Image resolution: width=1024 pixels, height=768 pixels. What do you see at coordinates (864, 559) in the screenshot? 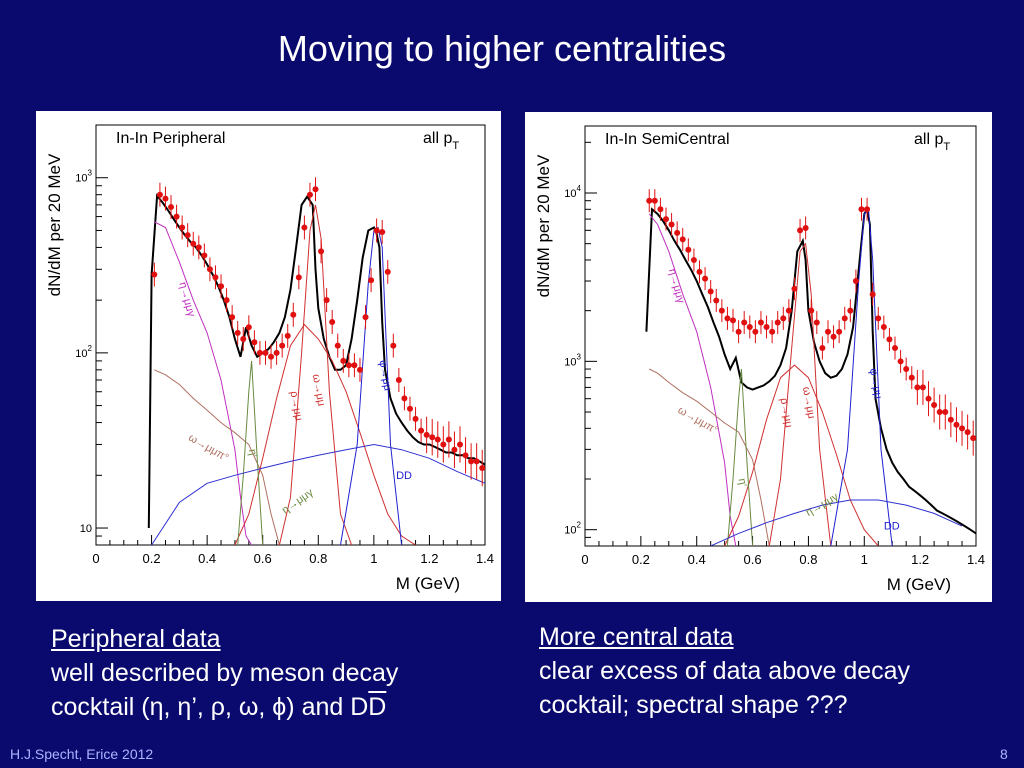
I see `x-tick-label: 1` at bounding box center [864, 559].